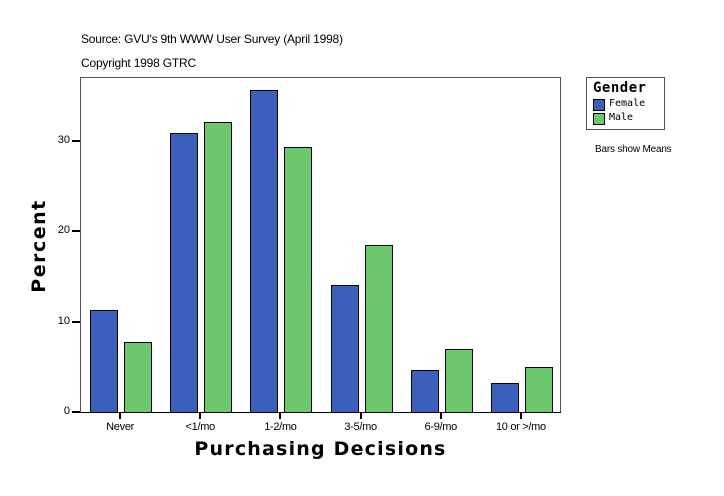 Image resolution: width=724 pixels, height=496 pixels. I want to click on legend-title: Gender, so click(620, 88).